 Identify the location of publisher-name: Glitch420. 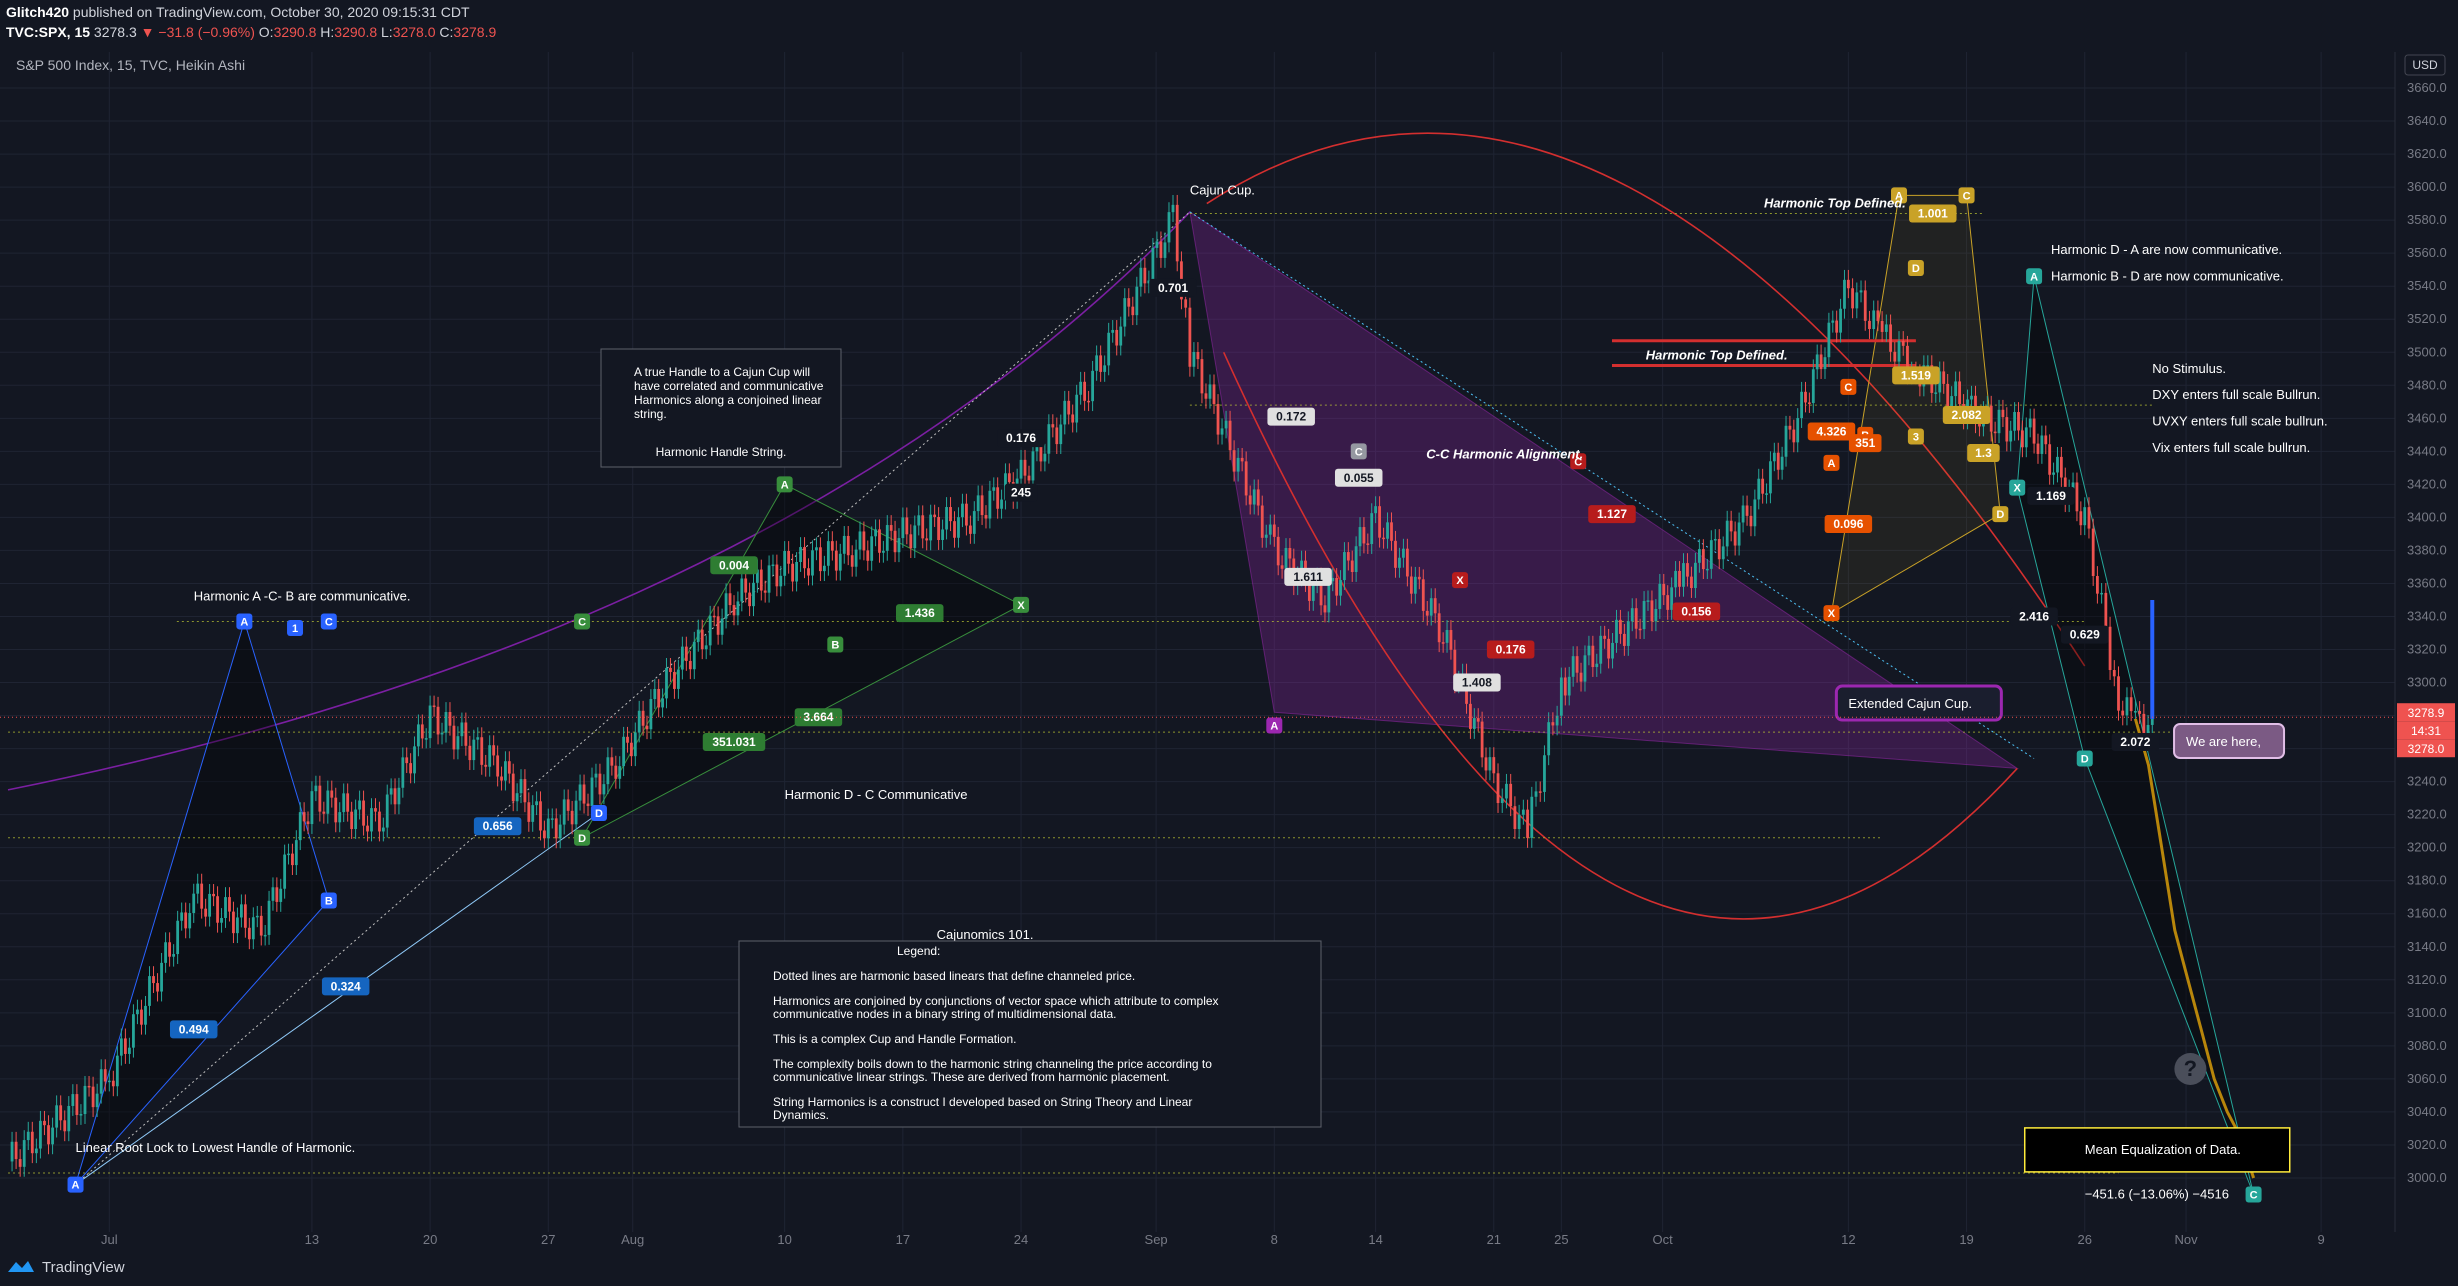
(38, 12).